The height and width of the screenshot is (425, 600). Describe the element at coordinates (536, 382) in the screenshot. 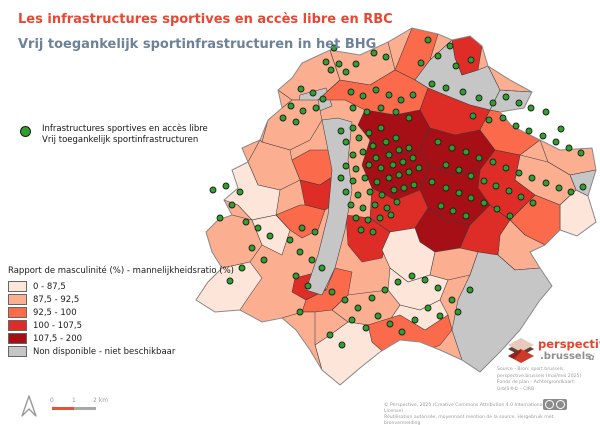

I see `source-note-line3: Fonds de plan - Achtergrondkaart:` at that location.